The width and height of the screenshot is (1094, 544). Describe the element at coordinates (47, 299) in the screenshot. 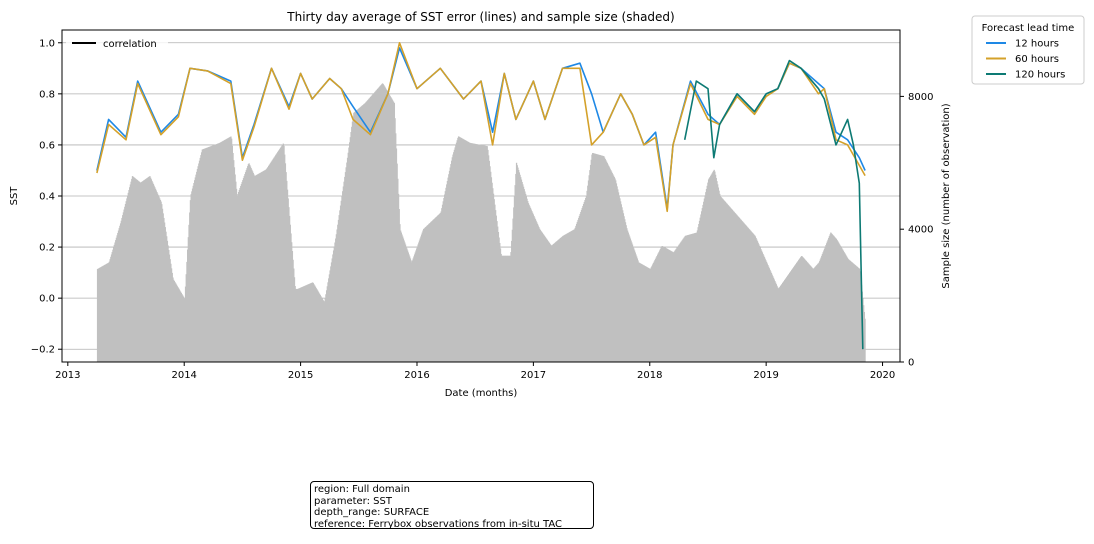

I see `y-tick-label: 0.0` at that location.